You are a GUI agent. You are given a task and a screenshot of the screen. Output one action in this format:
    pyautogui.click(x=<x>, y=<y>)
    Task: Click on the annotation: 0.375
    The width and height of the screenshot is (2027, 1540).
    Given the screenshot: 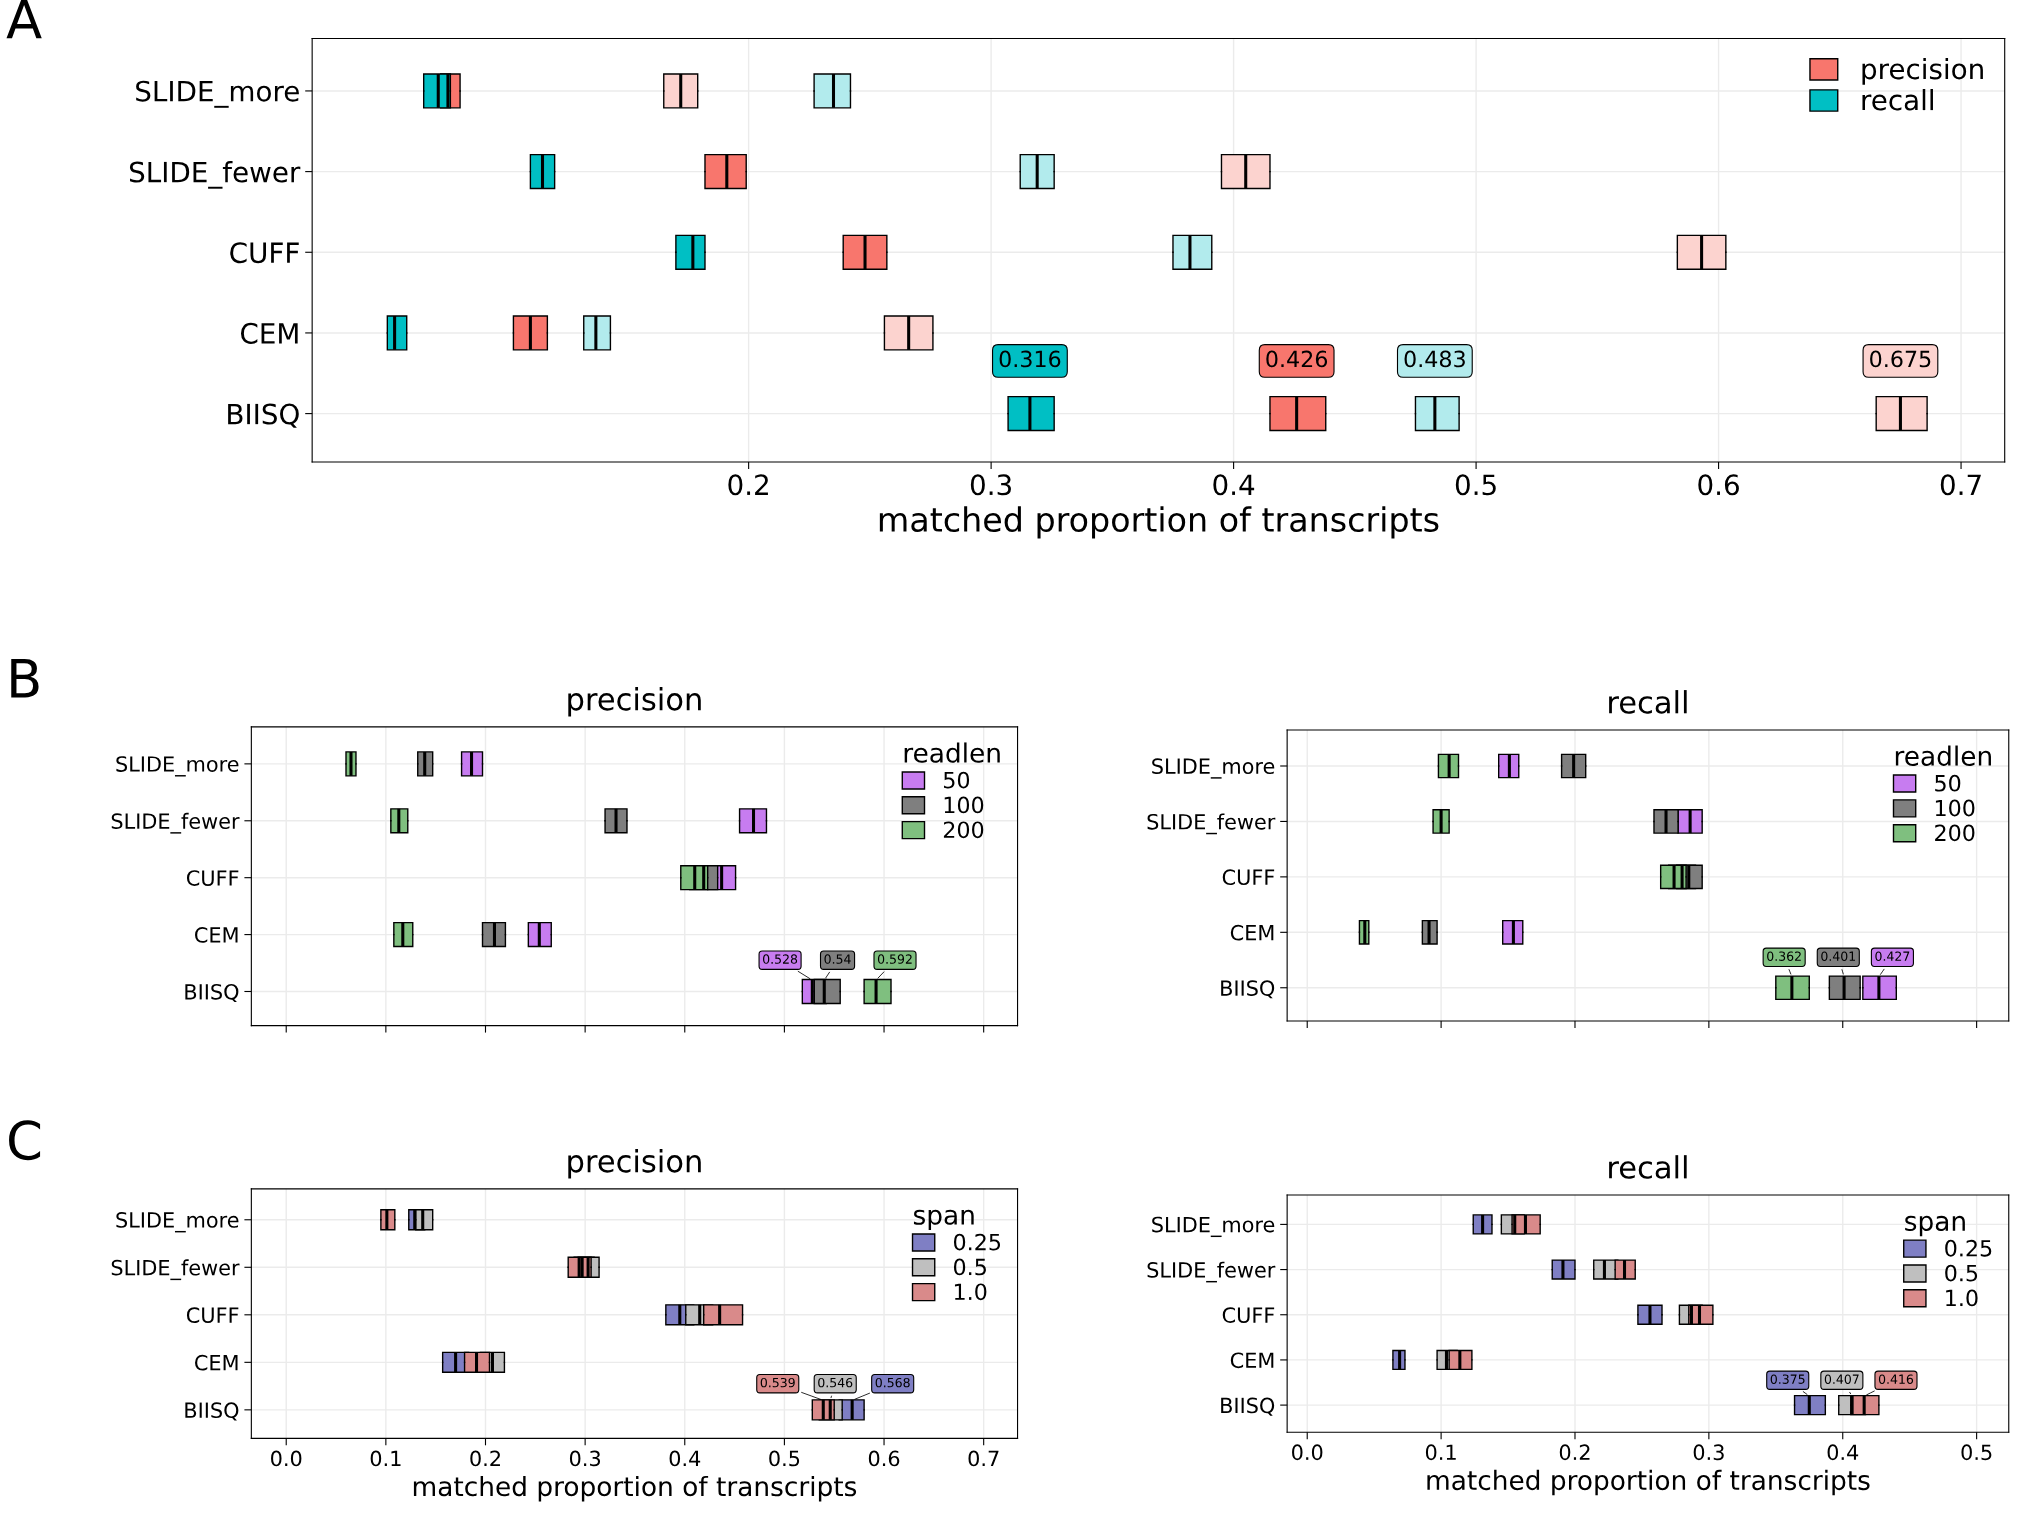 What is the action you would take?
    pyautogui.click(x=1787, y=1379)
    